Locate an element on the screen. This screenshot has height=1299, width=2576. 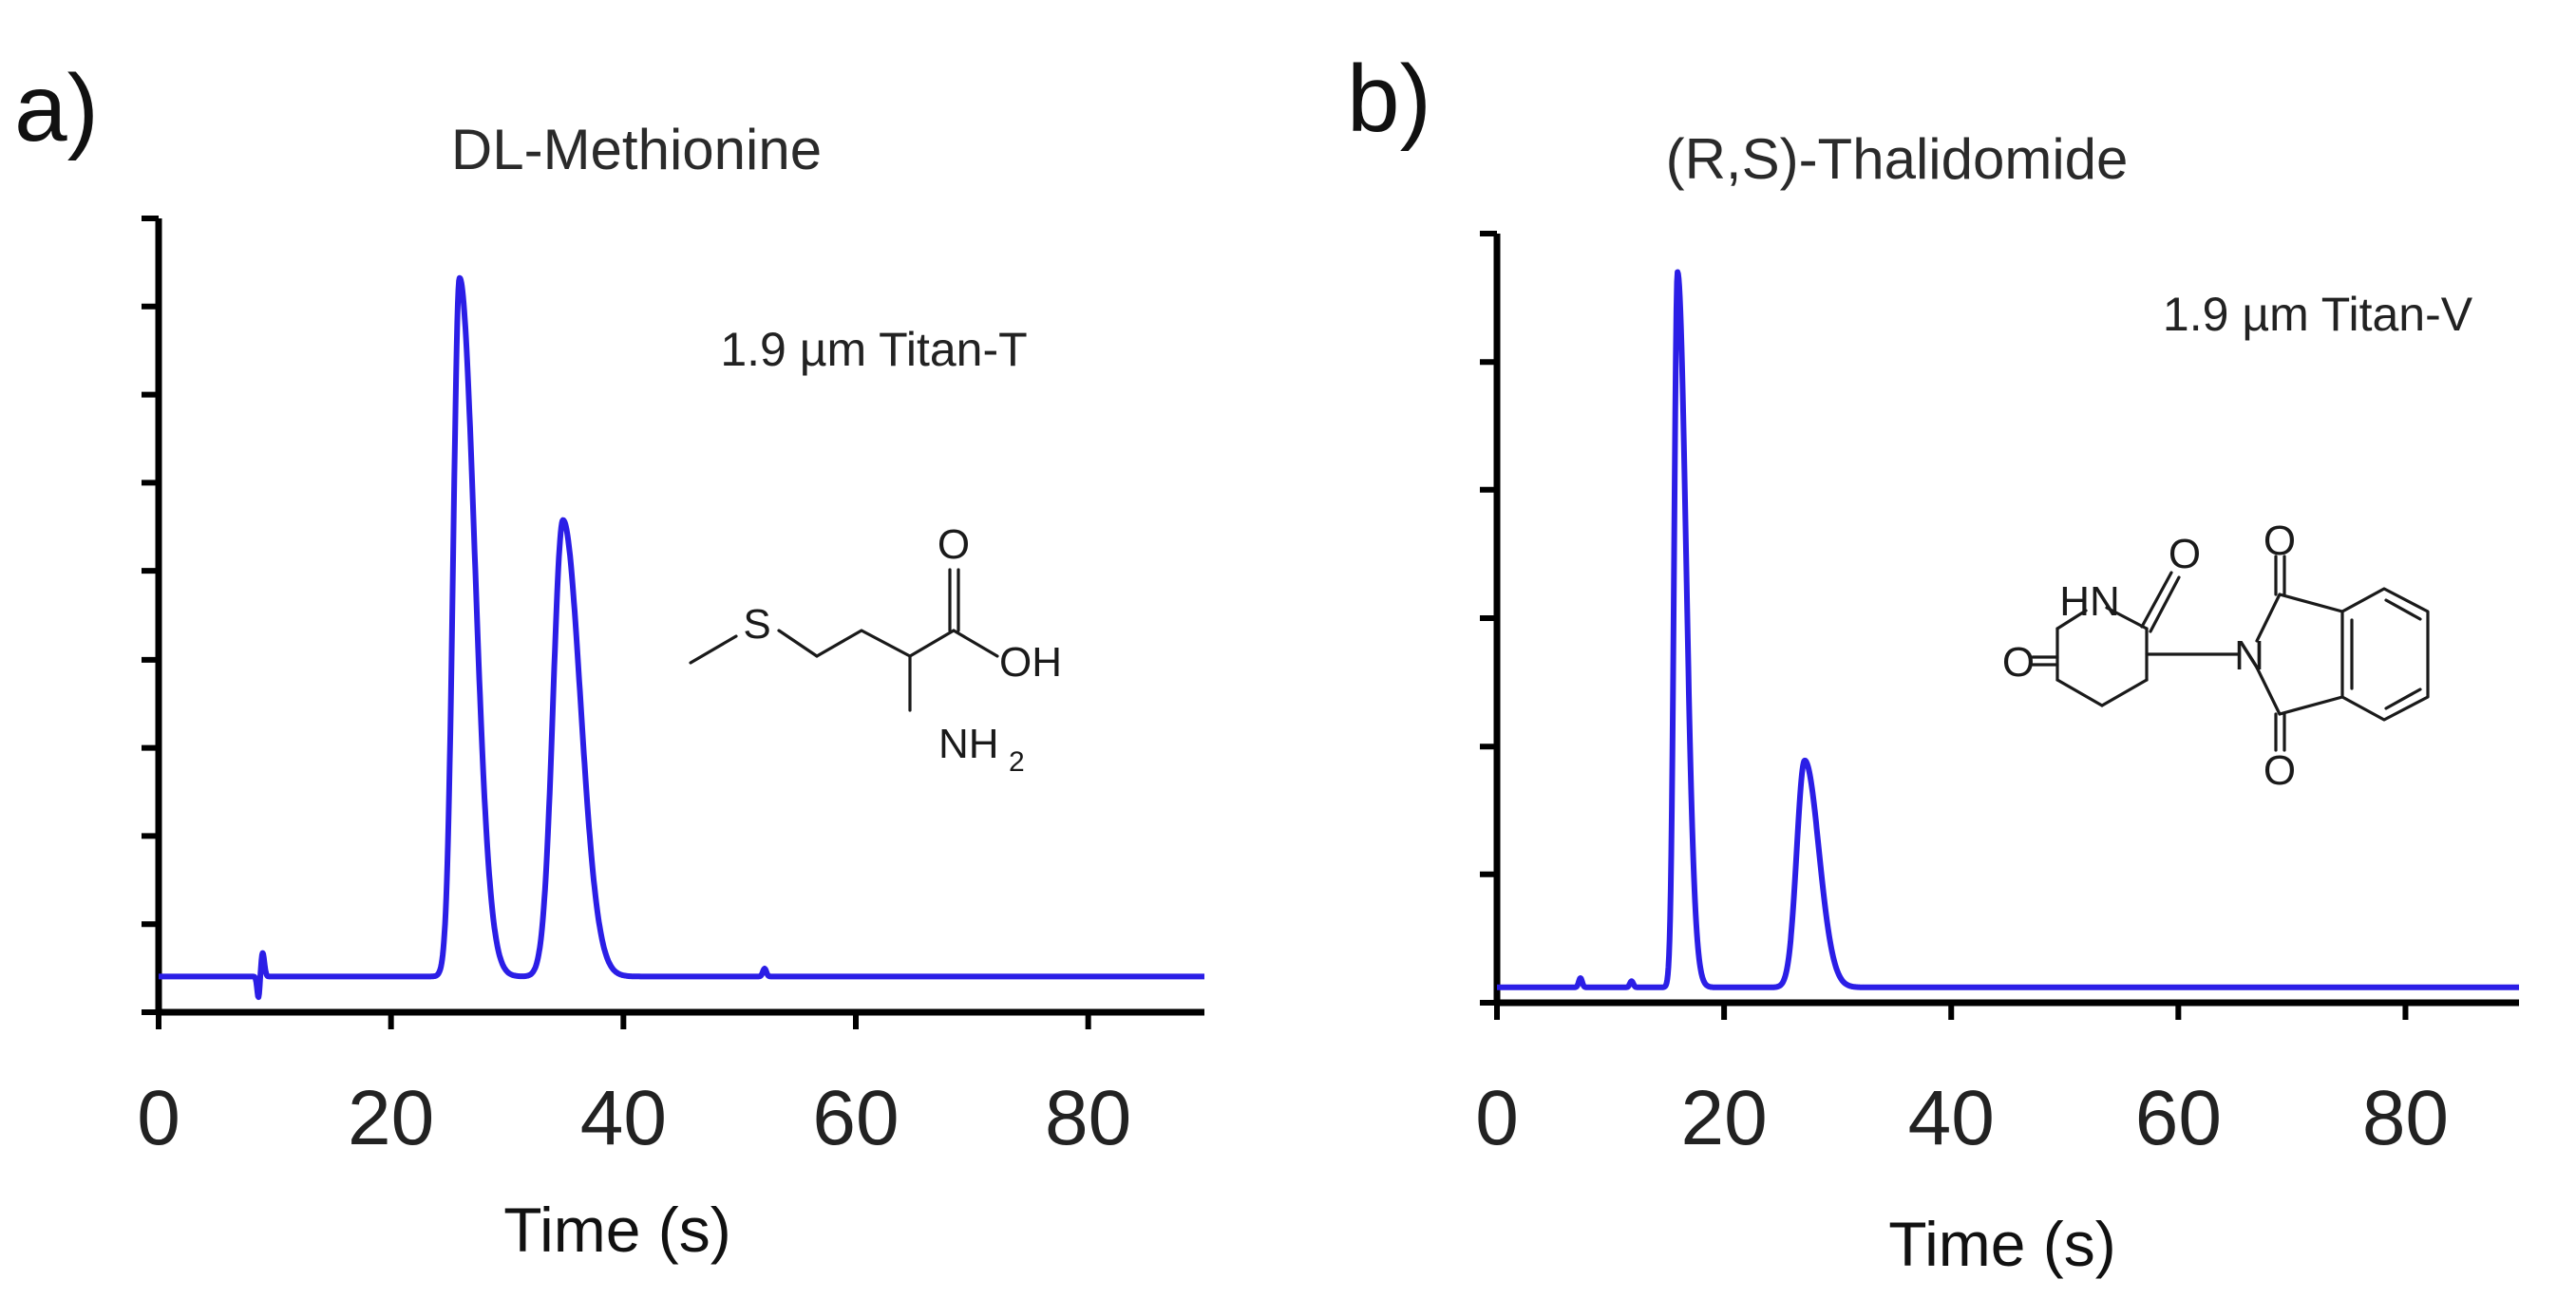
thalidomide-atom-o1: O is located at coordinates (2185, 554).